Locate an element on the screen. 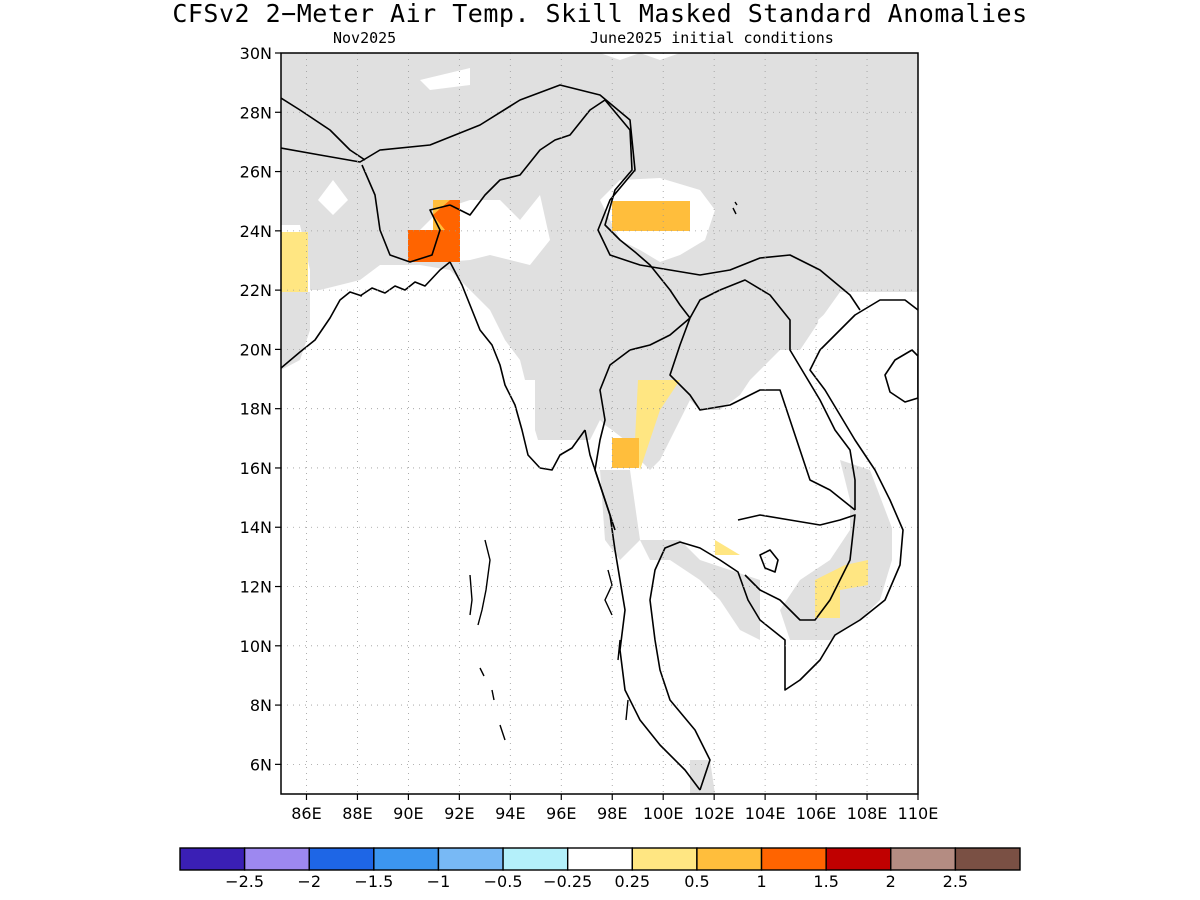 Image resolution: width=1200 pixels, height=900 pixels. islands is located at coordinates (603, 471).